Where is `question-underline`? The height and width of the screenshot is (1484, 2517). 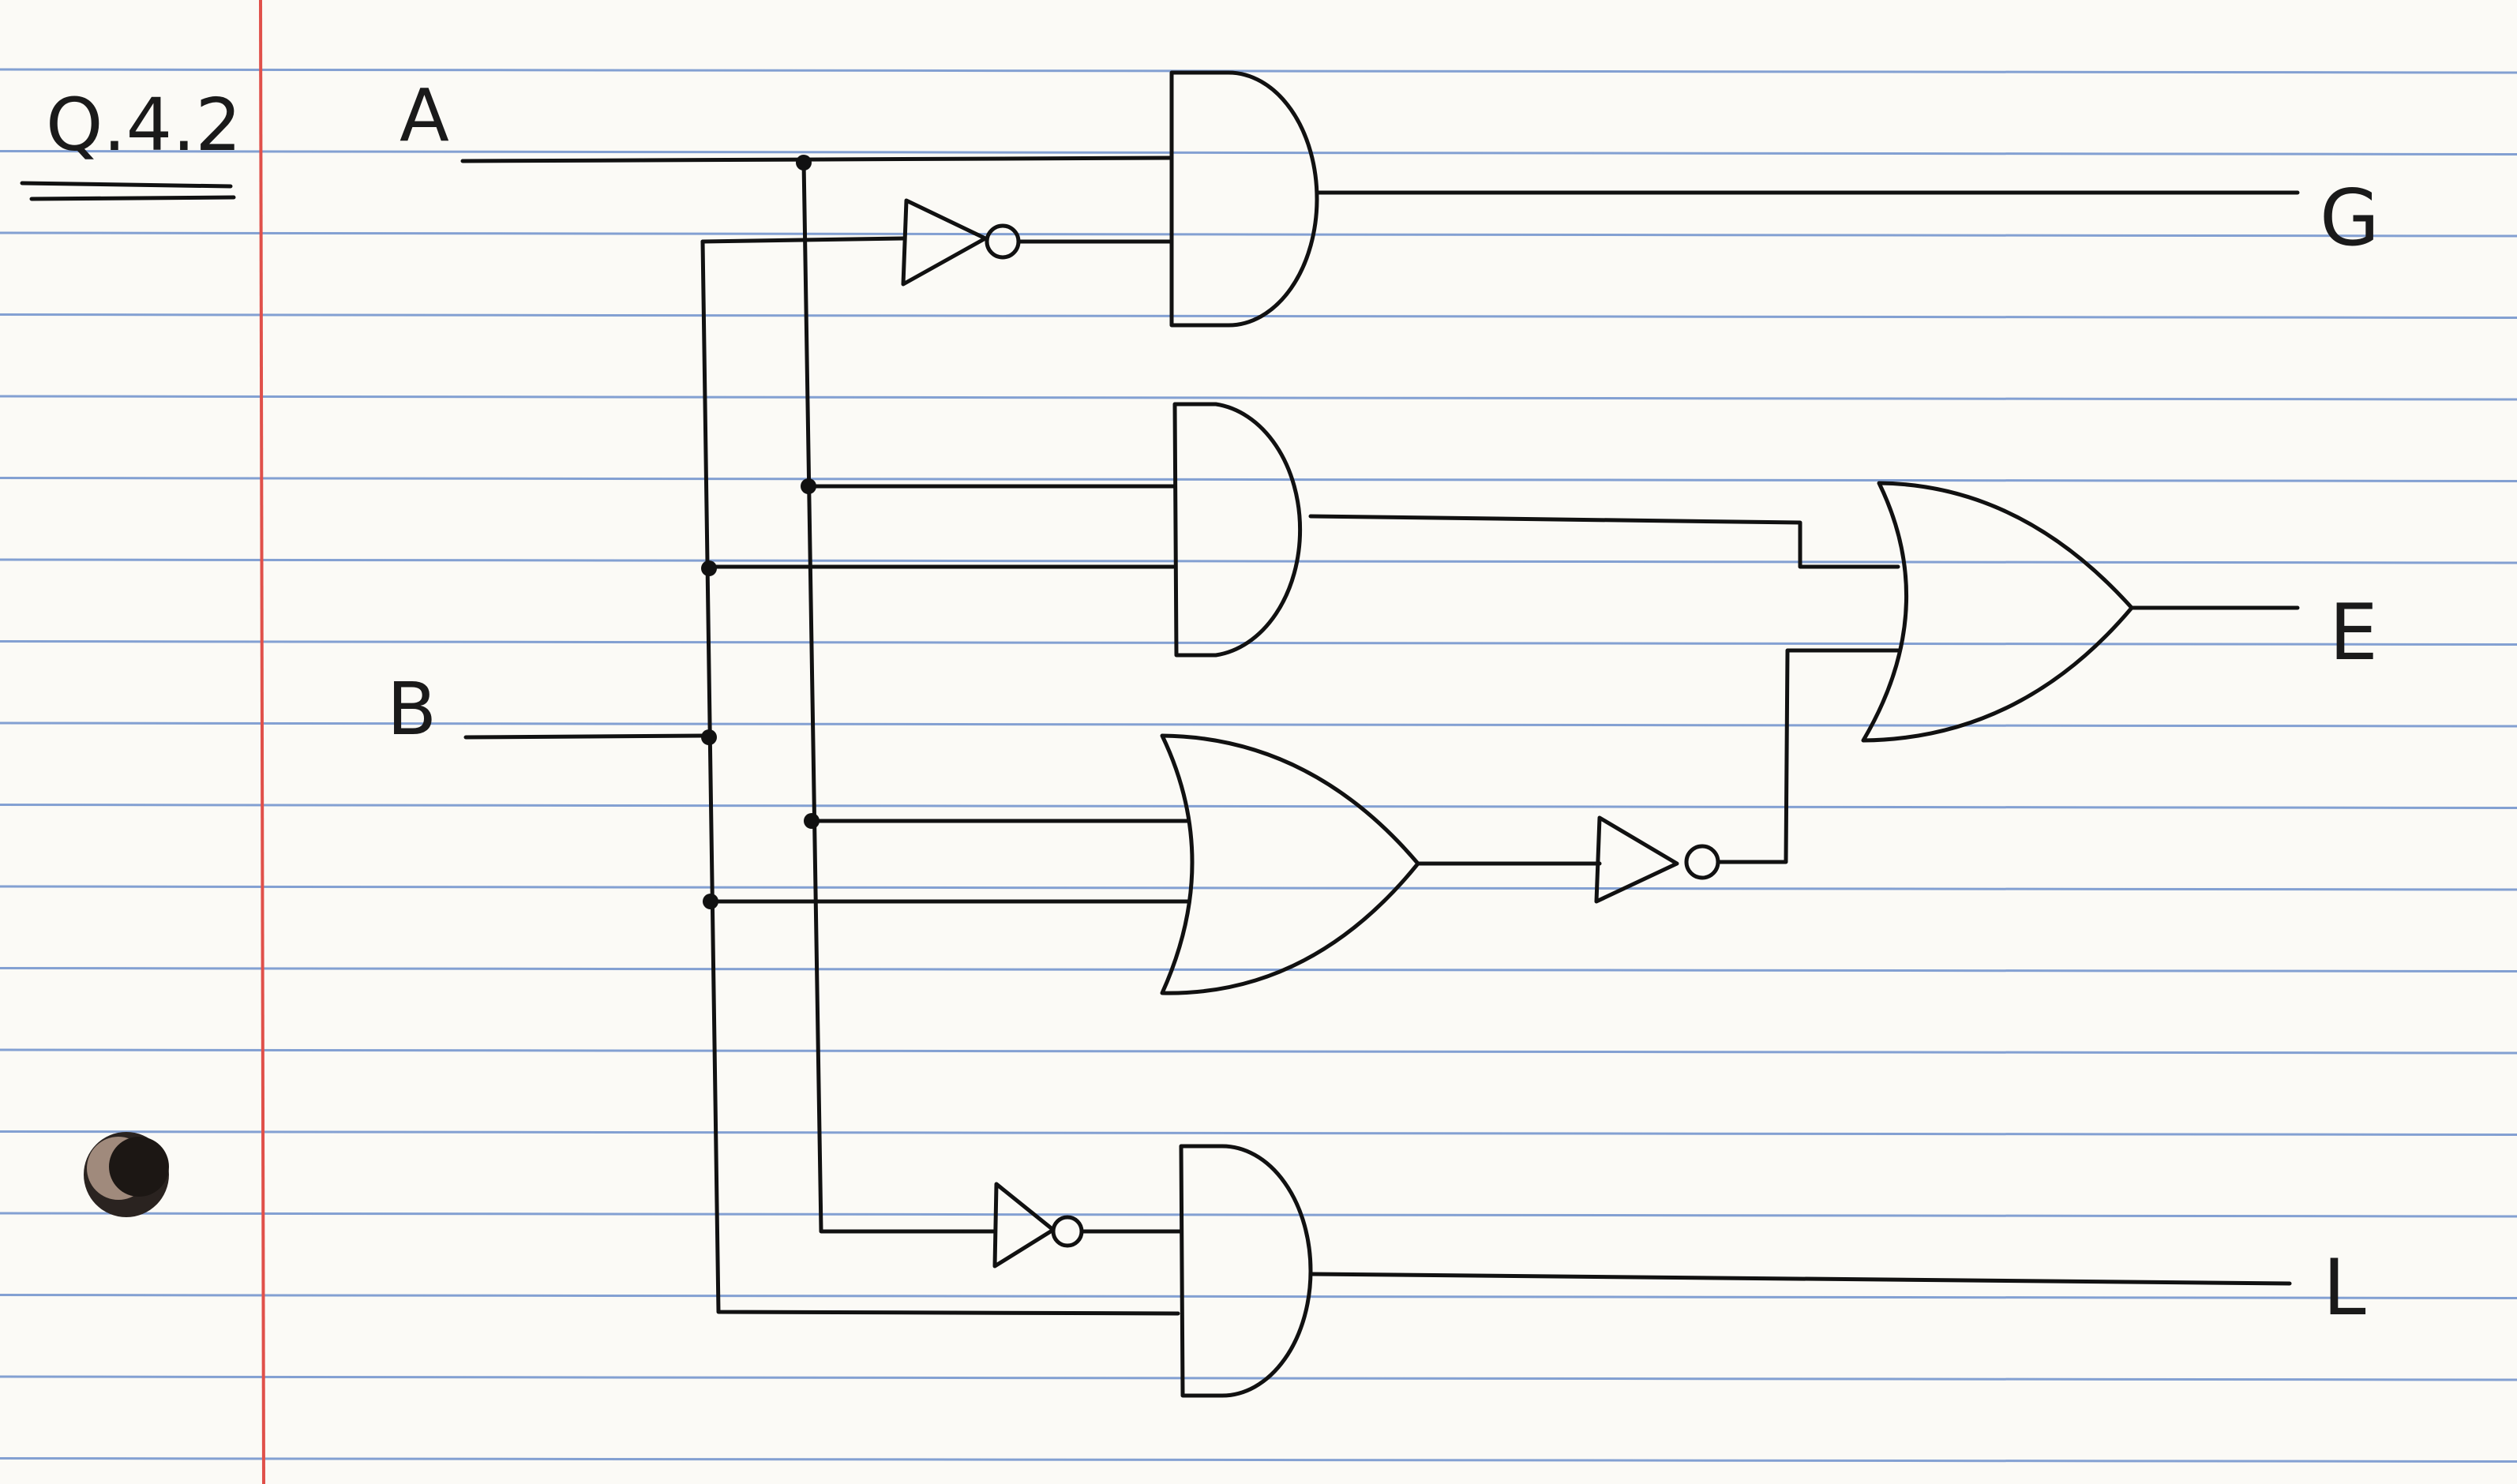
question-underline is located at coordinates (128, 191).